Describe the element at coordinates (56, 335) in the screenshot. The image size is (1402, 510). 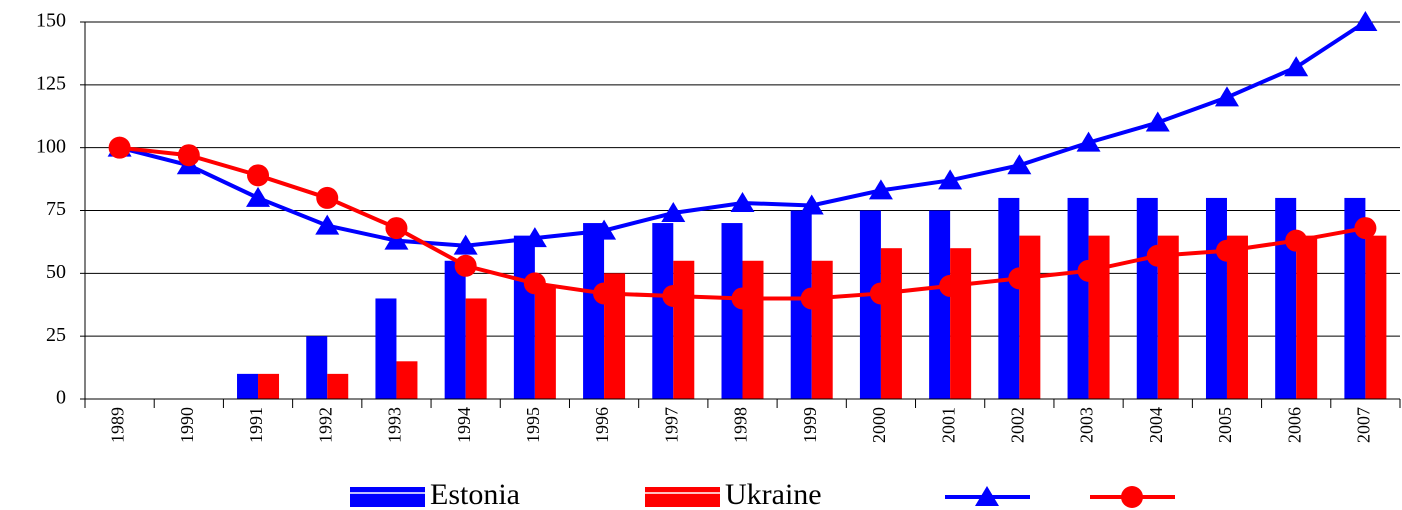
I see `y-tick-label: 25` at that location.